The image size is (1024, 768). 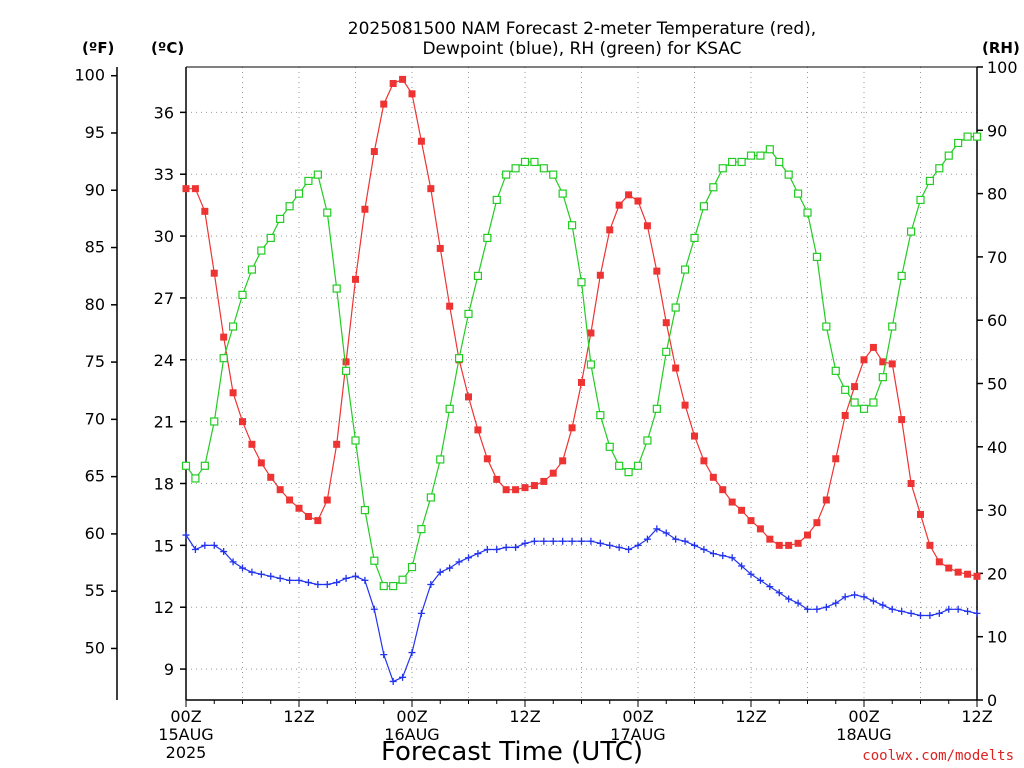 I want to click on fahrenheit-tick-label: 50, so click(x=95, y=647).